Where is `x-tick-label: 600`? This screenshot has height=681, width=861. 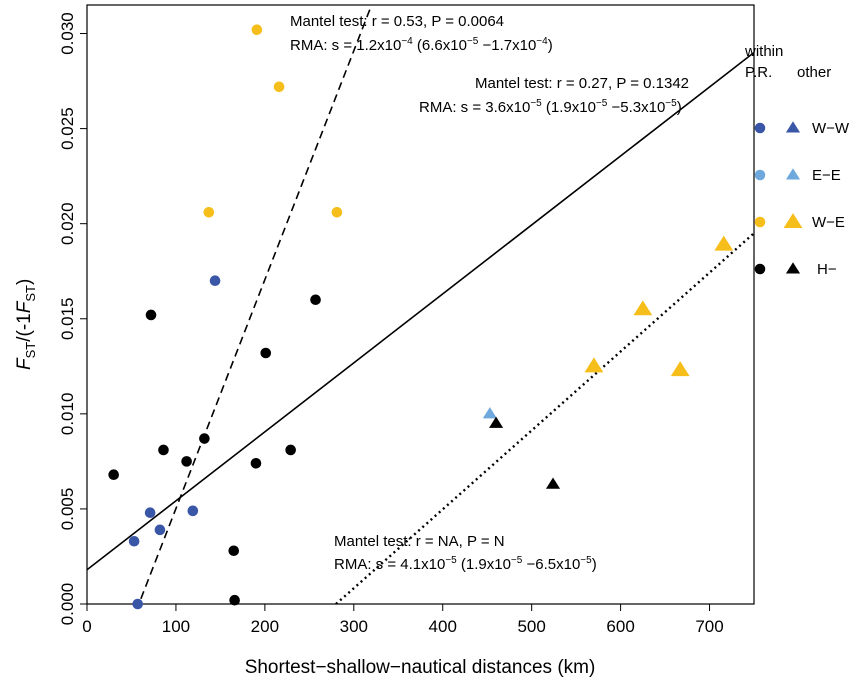
x-tick-label: 600 is located at coordinates (620, 626).